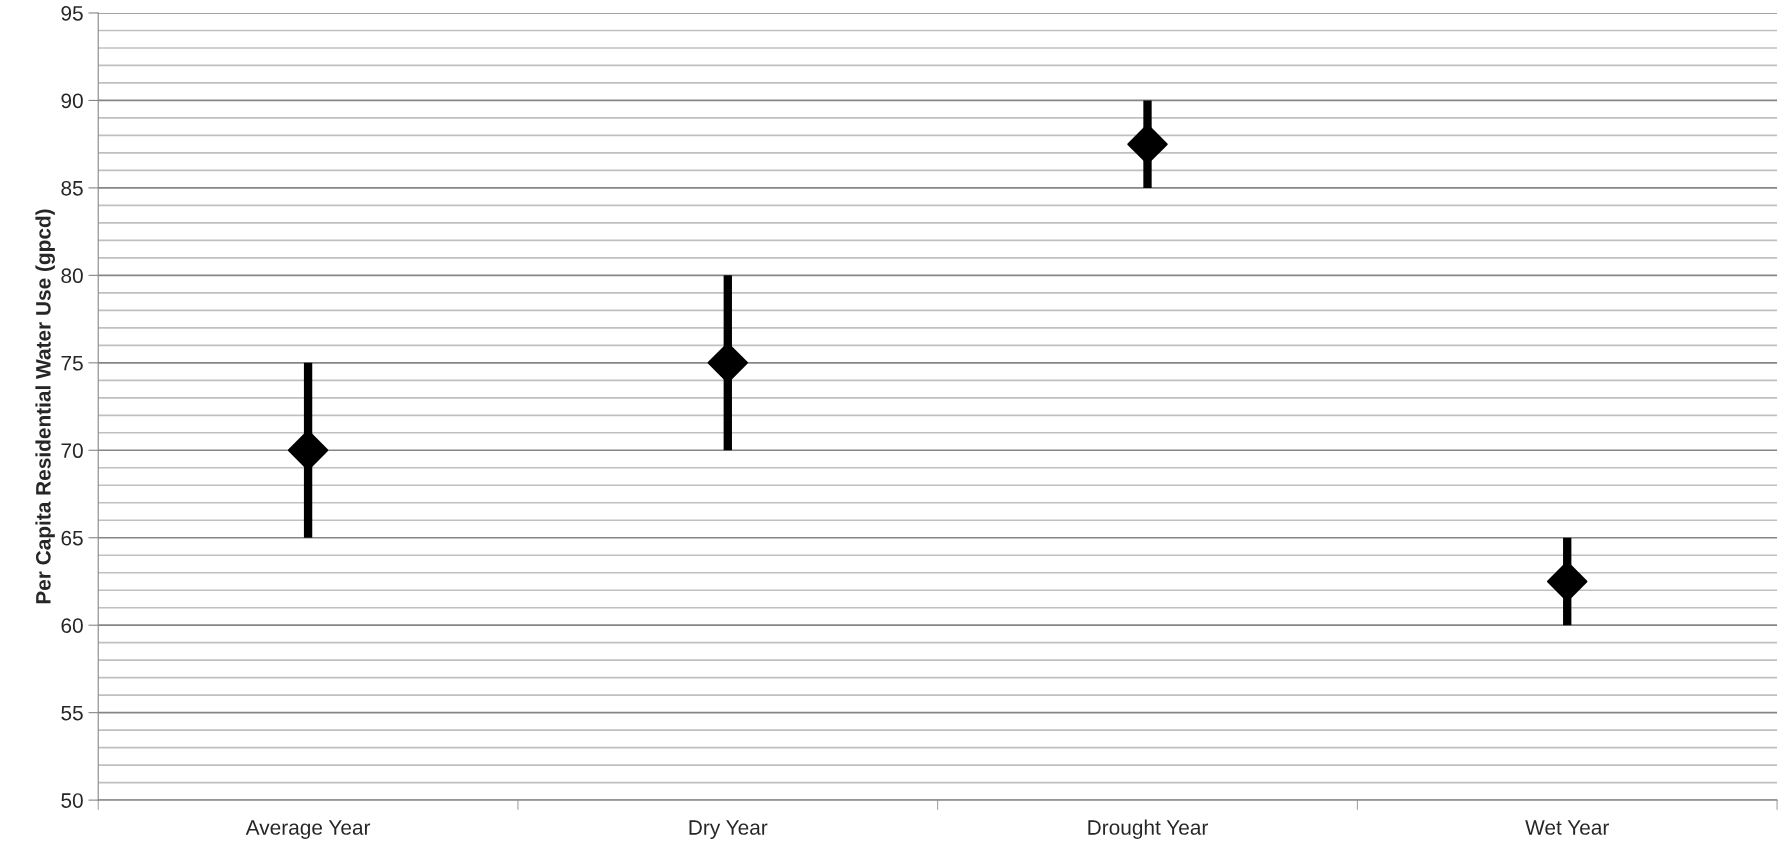 Image resolution: width=1786 pixels, height=865 pixels. Describe the element at coordinates (72, 800) in the screenshot. I see `y-tick-label: 50` at that location.